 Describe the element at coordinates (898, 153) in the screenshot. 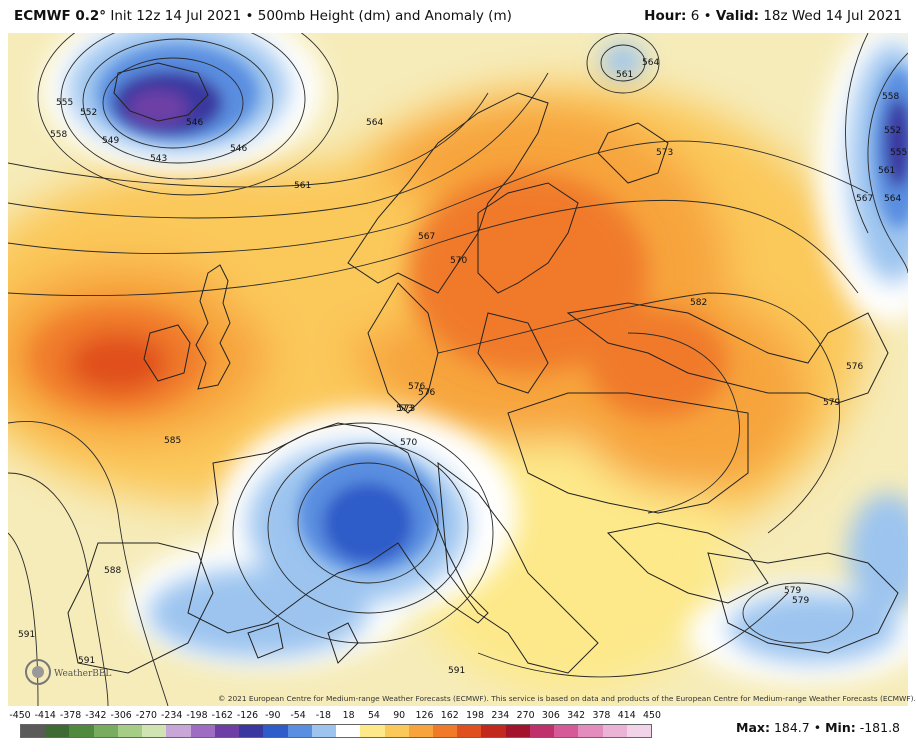

I see `contour-label: 555` at that location.